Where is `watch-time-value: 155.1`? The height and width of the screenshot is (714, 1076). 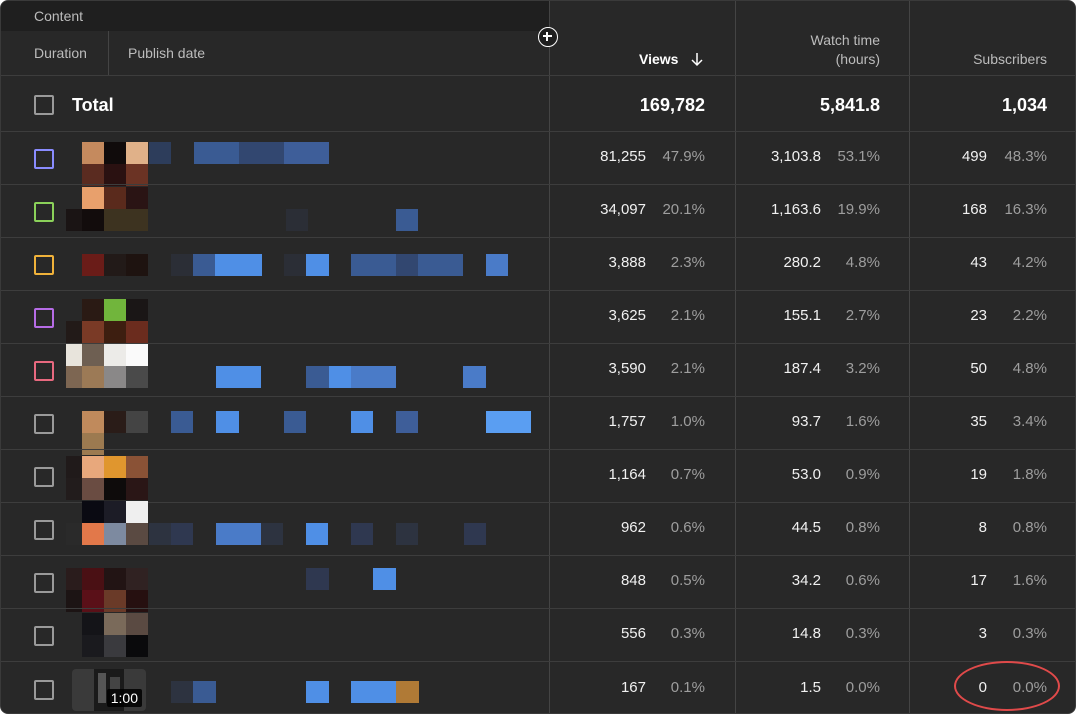 watch-time-value: 155.1 is located at coordinates (802, 315).